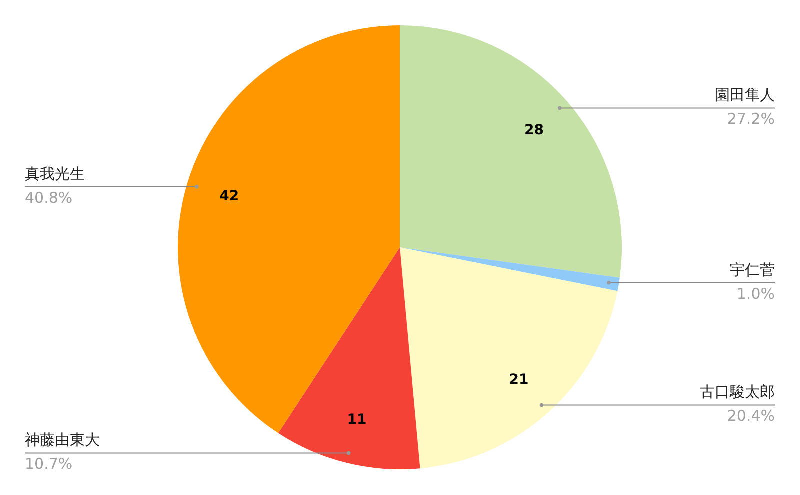 This screenshot has width=800, height=495. Describe the element at coordinates (745, 95) in the screenshot. I see `slice-label: 園田隼人` at that location.